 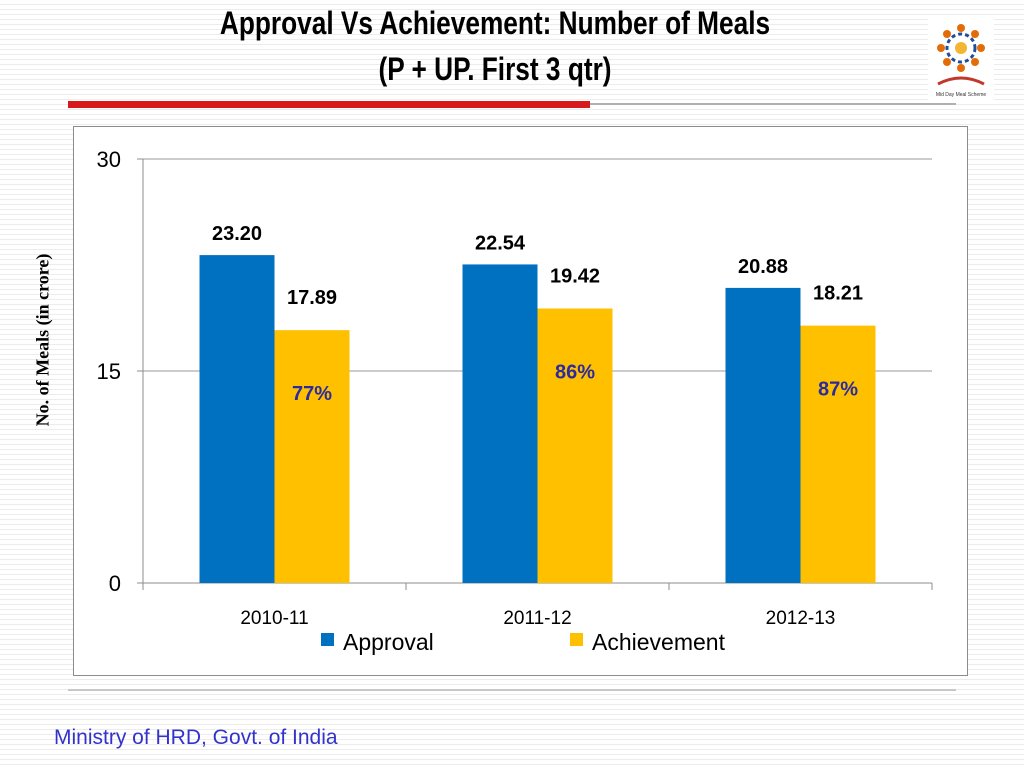 I want to click on legend-swatch-achievement, so click(x=576, y=639).